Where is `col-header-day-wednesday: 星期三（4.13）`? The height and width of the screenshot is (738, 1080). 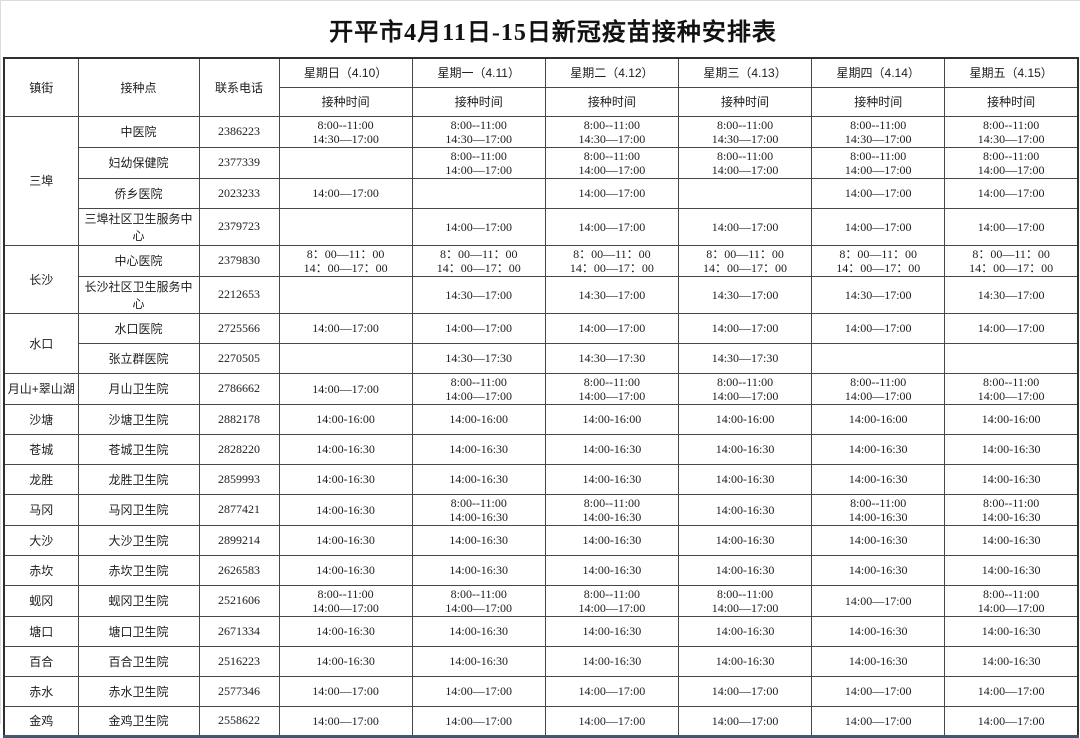
col-header-day-wednesday: 星期三（4.13） is located at coordinates (745, 72).